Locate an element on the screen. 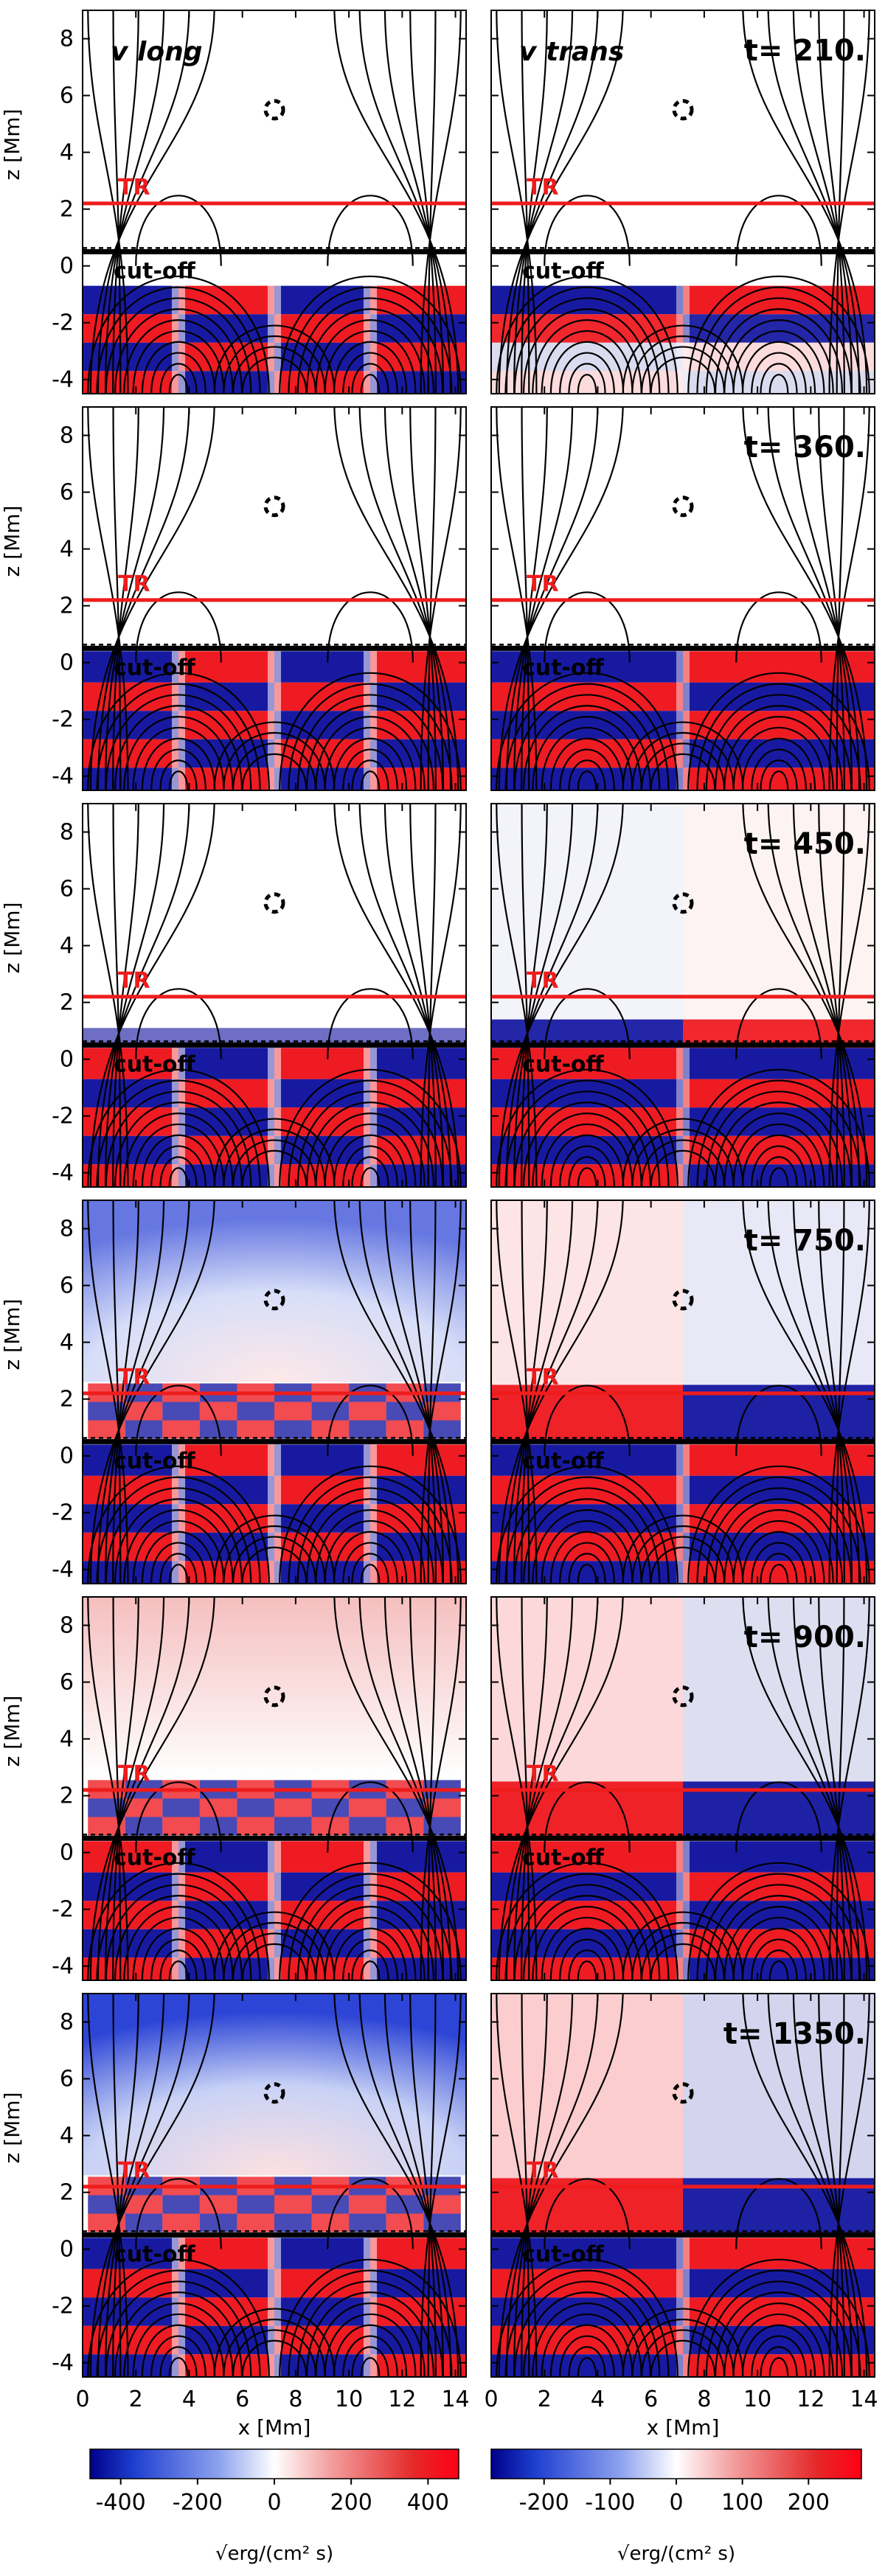 The width and height of the screenshot is (885, 2576). colorbar-unit-label: √erg/(cm² s) is located at coordinates (274, 2554).